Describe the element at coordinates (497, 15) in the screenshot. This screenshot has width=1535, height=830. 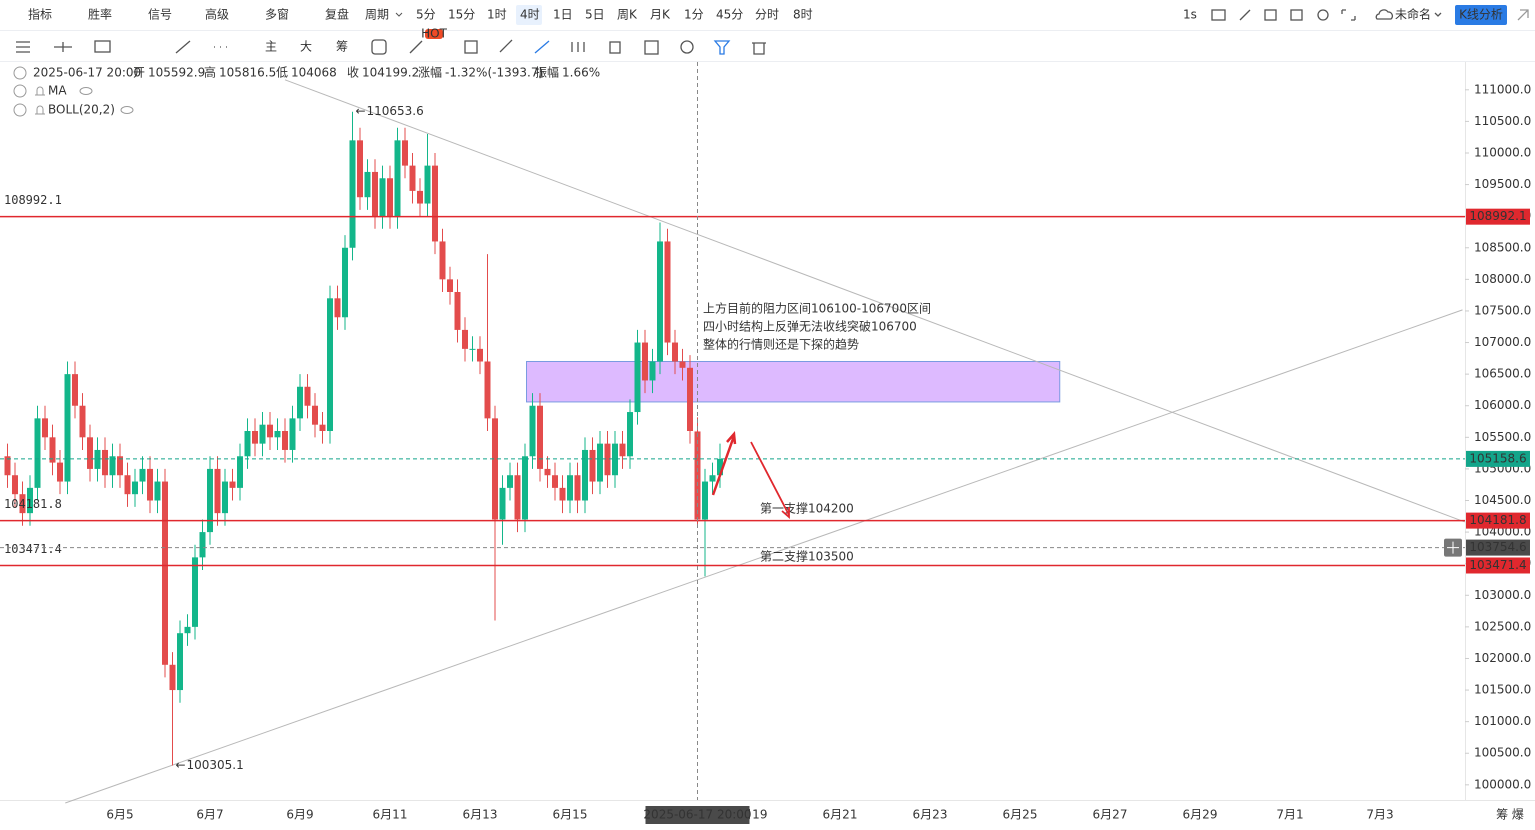
I see `period-button: 1时` at that location.